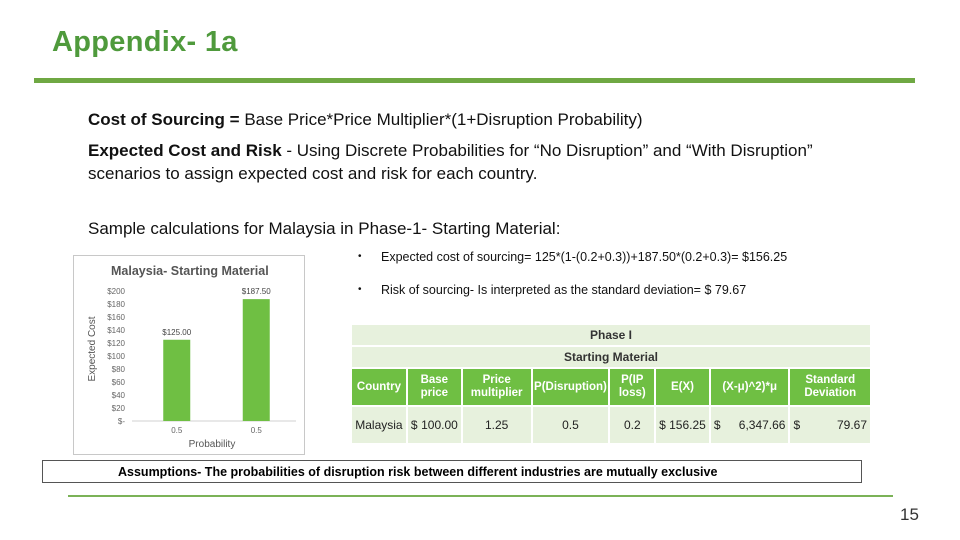  What do you see at coordinates (570, 387) in the screenshot?
I see `column-header: P(Disruption)` at bounding box center [570, 387].